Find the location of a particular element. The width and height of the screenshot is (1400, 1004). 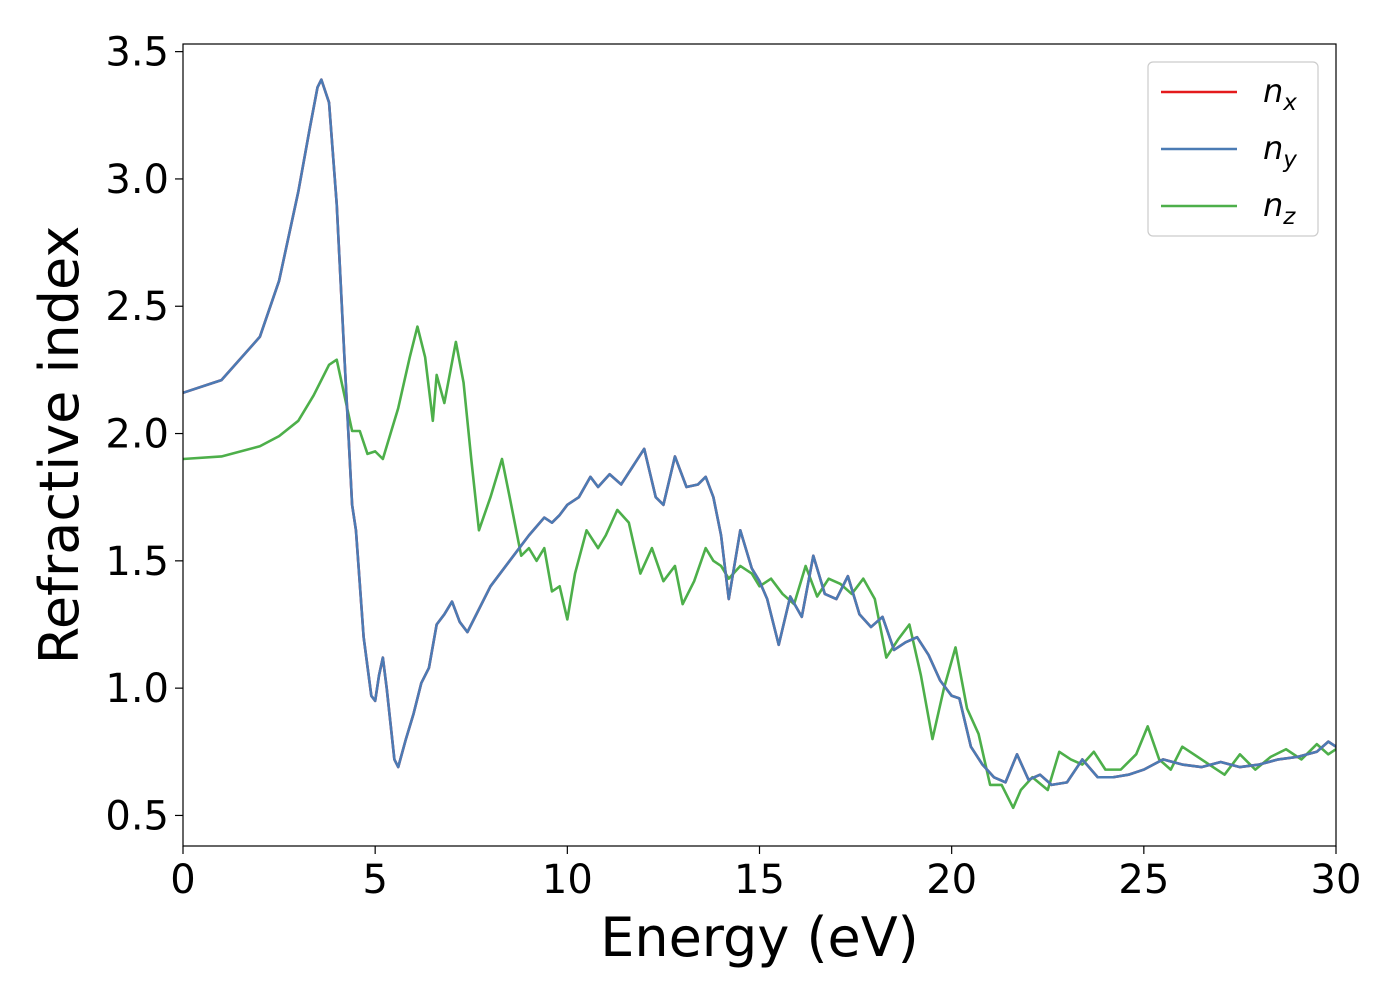

x-tick-label: 30 is located at coordinates (1336, 880).